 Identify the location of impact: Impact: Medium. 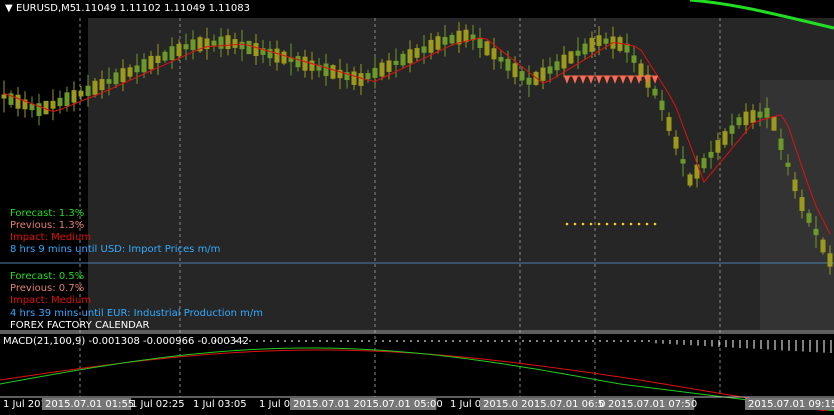
(50, 300).